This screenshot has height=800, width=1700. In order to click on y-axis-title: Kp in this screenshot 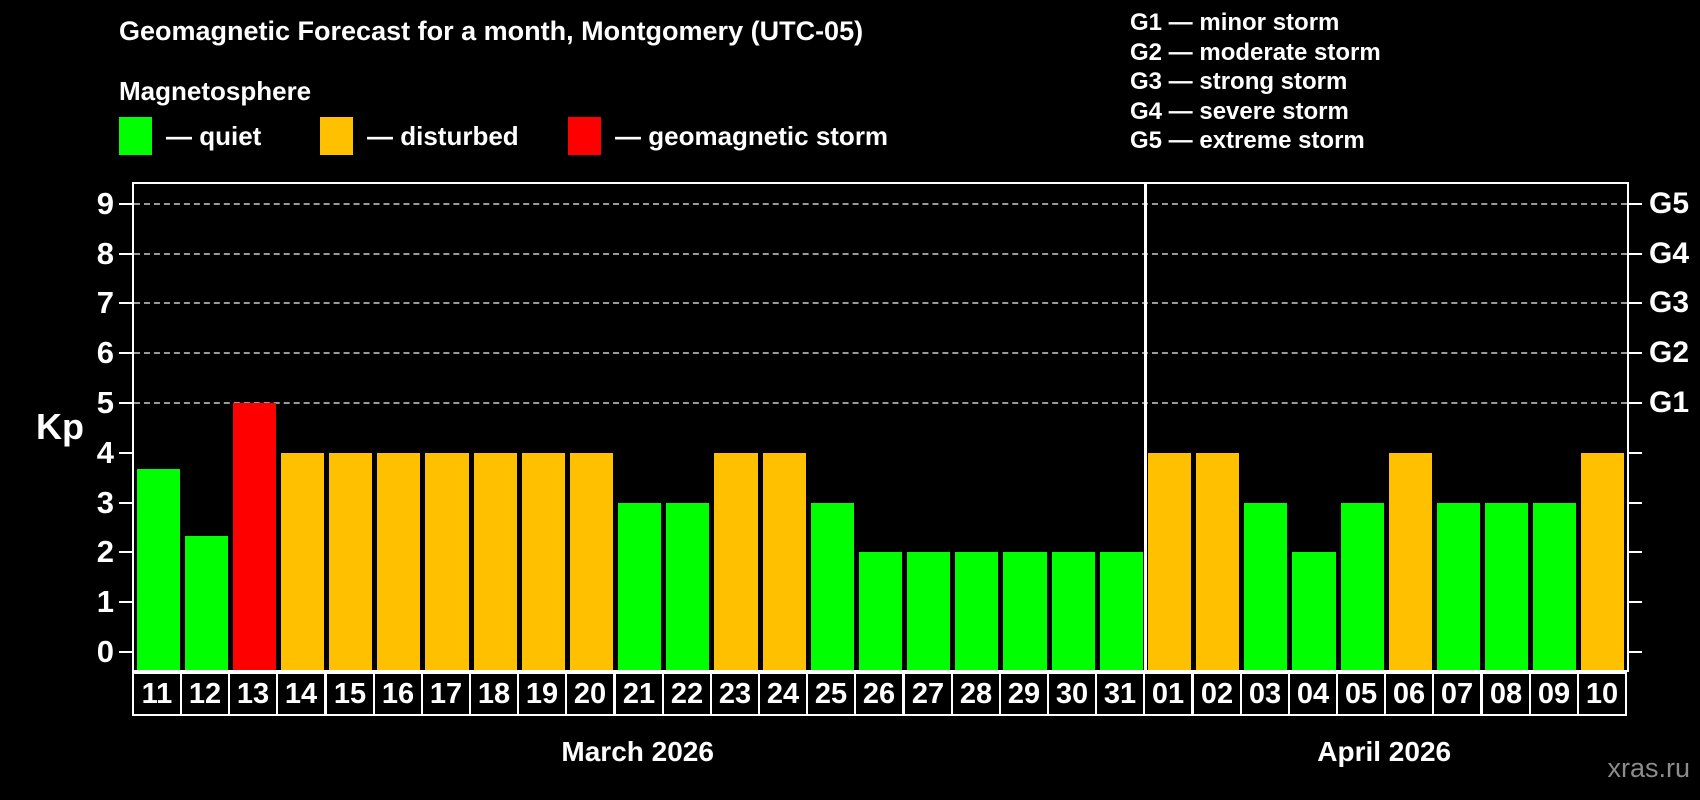, I will do `click(60, 426)`.